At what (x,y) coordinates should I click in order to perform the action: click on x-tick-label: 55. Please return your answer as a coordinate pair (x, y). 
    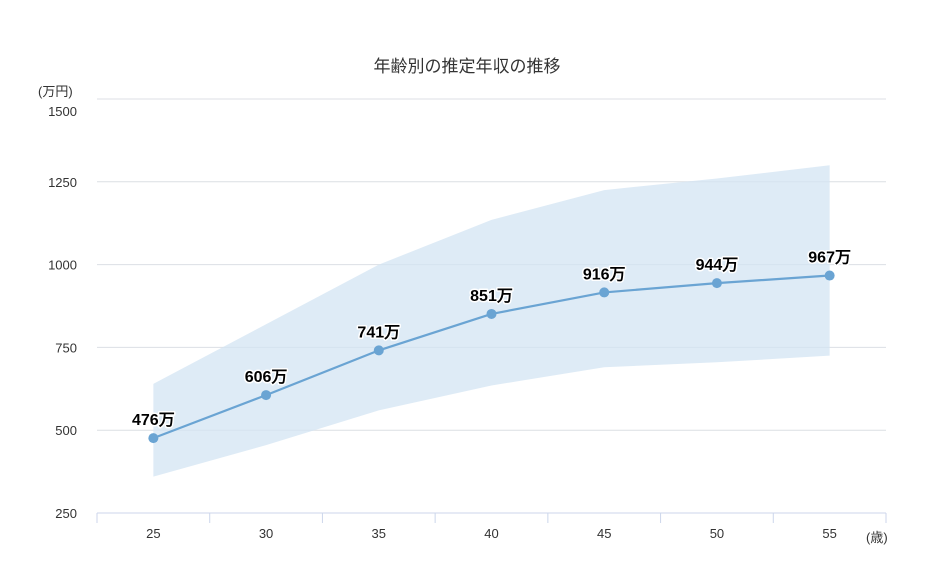
    Looking at the image, I should click on (829, 533).